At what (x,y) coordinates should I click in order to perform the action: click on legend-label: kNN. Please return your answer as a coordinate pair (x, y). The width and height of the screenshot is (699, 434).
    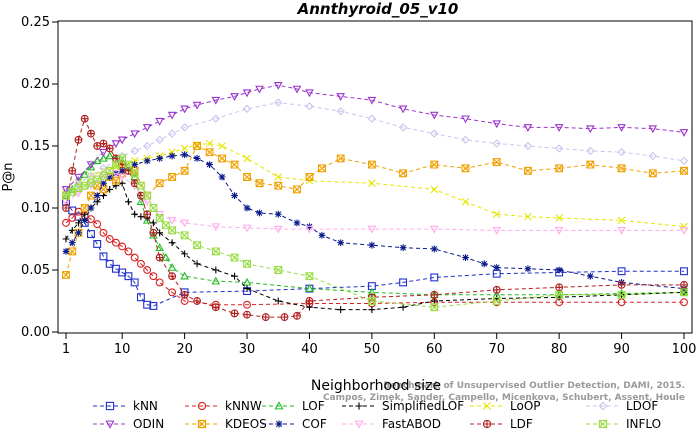
    Looking at the image, I should click on (145, 406).